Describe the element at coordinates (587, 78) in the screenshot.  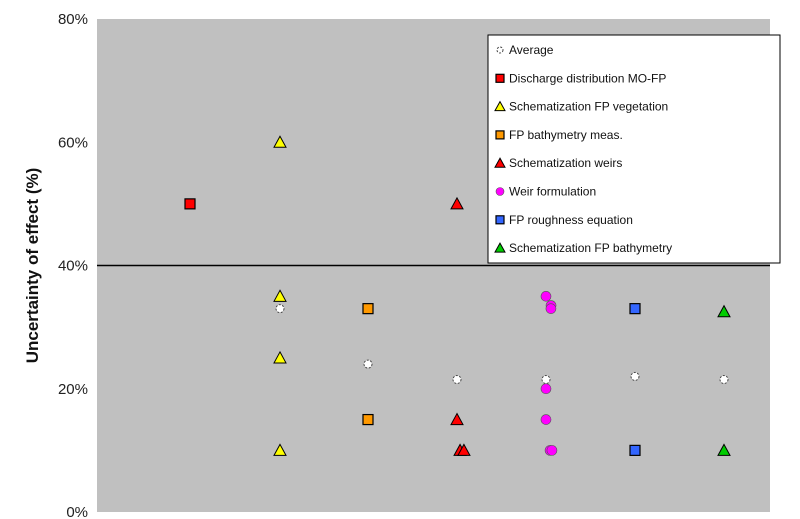
I see `legend-label: Discharge distribution MO-FP` at that location.